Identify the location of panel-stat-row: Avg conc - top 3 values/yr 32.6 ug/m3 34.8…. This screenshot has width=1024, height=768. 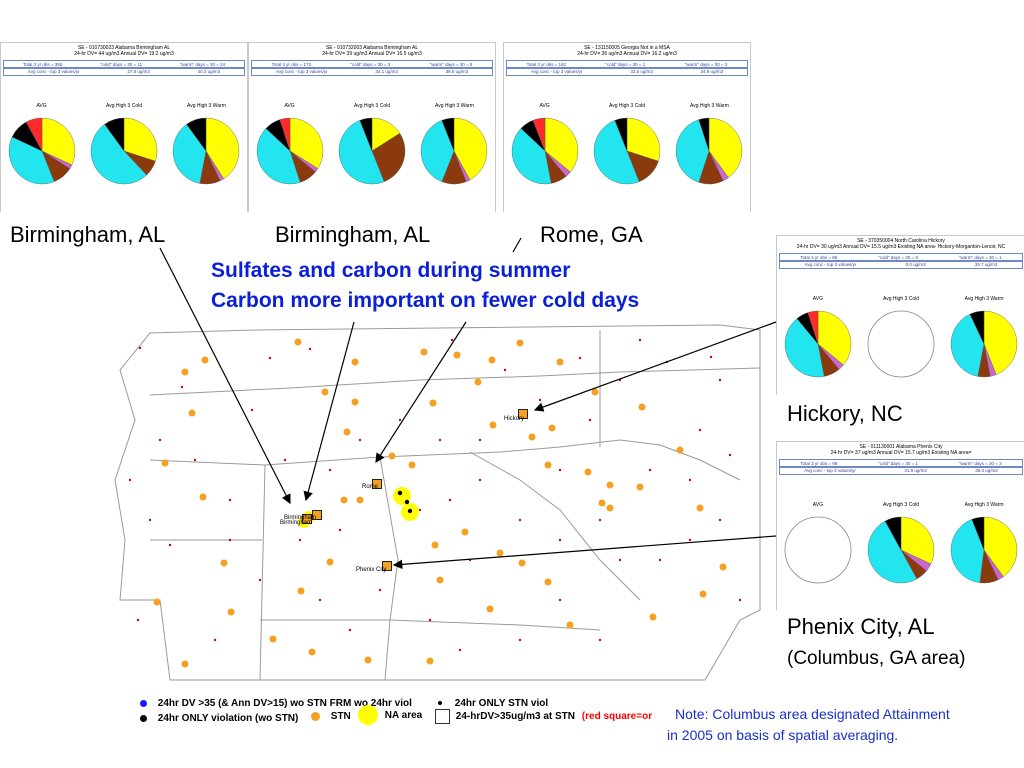
(627, 71).